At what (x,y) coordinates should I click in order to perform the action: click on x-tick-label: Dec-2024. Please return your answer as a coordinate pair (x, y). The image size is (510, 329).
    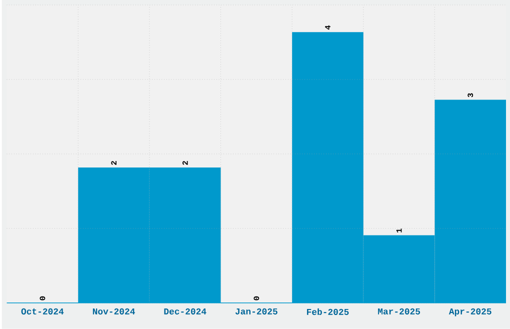
    Looking at the image, I should click on (185, 311).